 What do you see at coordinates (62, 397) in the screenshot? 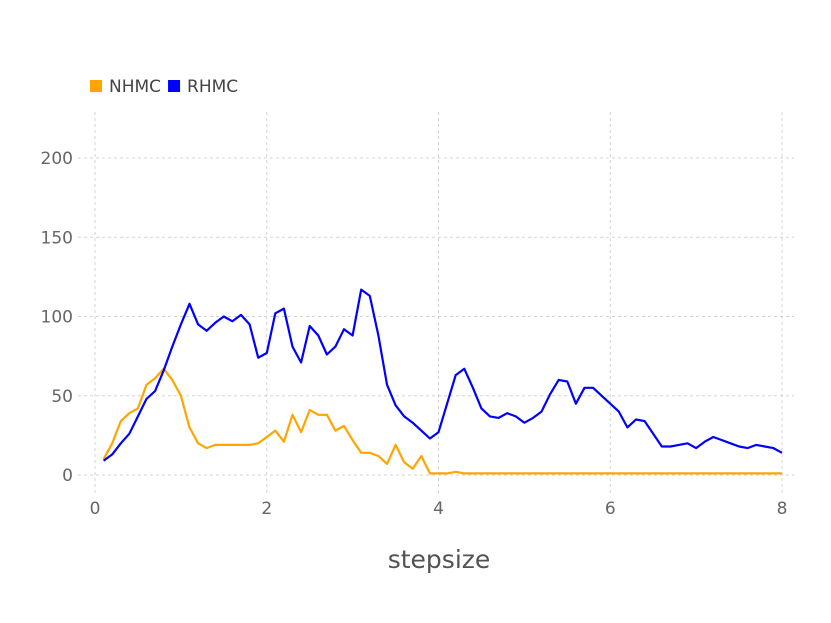
I see `y-tick-label: 50` at bounding box center [62, 397].